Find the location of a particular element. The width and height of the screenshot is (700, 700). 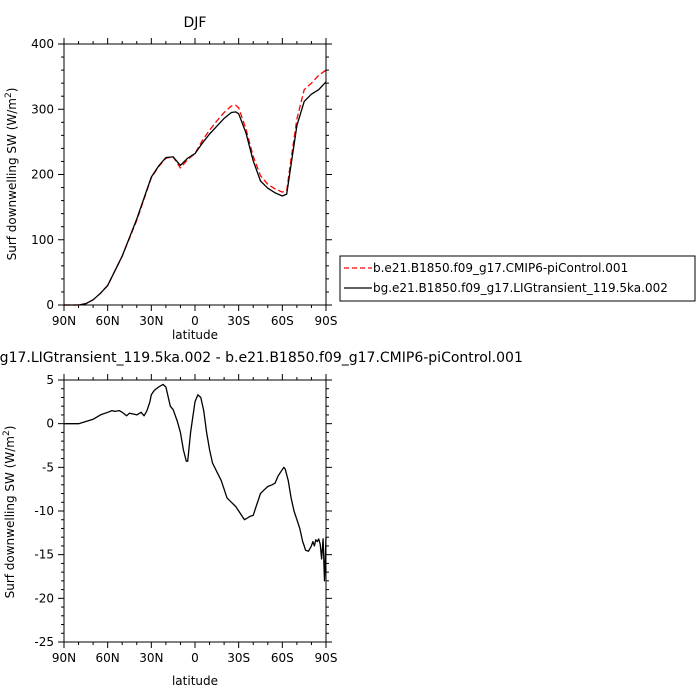

bottom-x-tick-label: 0 is located at coordinates (195, 658).